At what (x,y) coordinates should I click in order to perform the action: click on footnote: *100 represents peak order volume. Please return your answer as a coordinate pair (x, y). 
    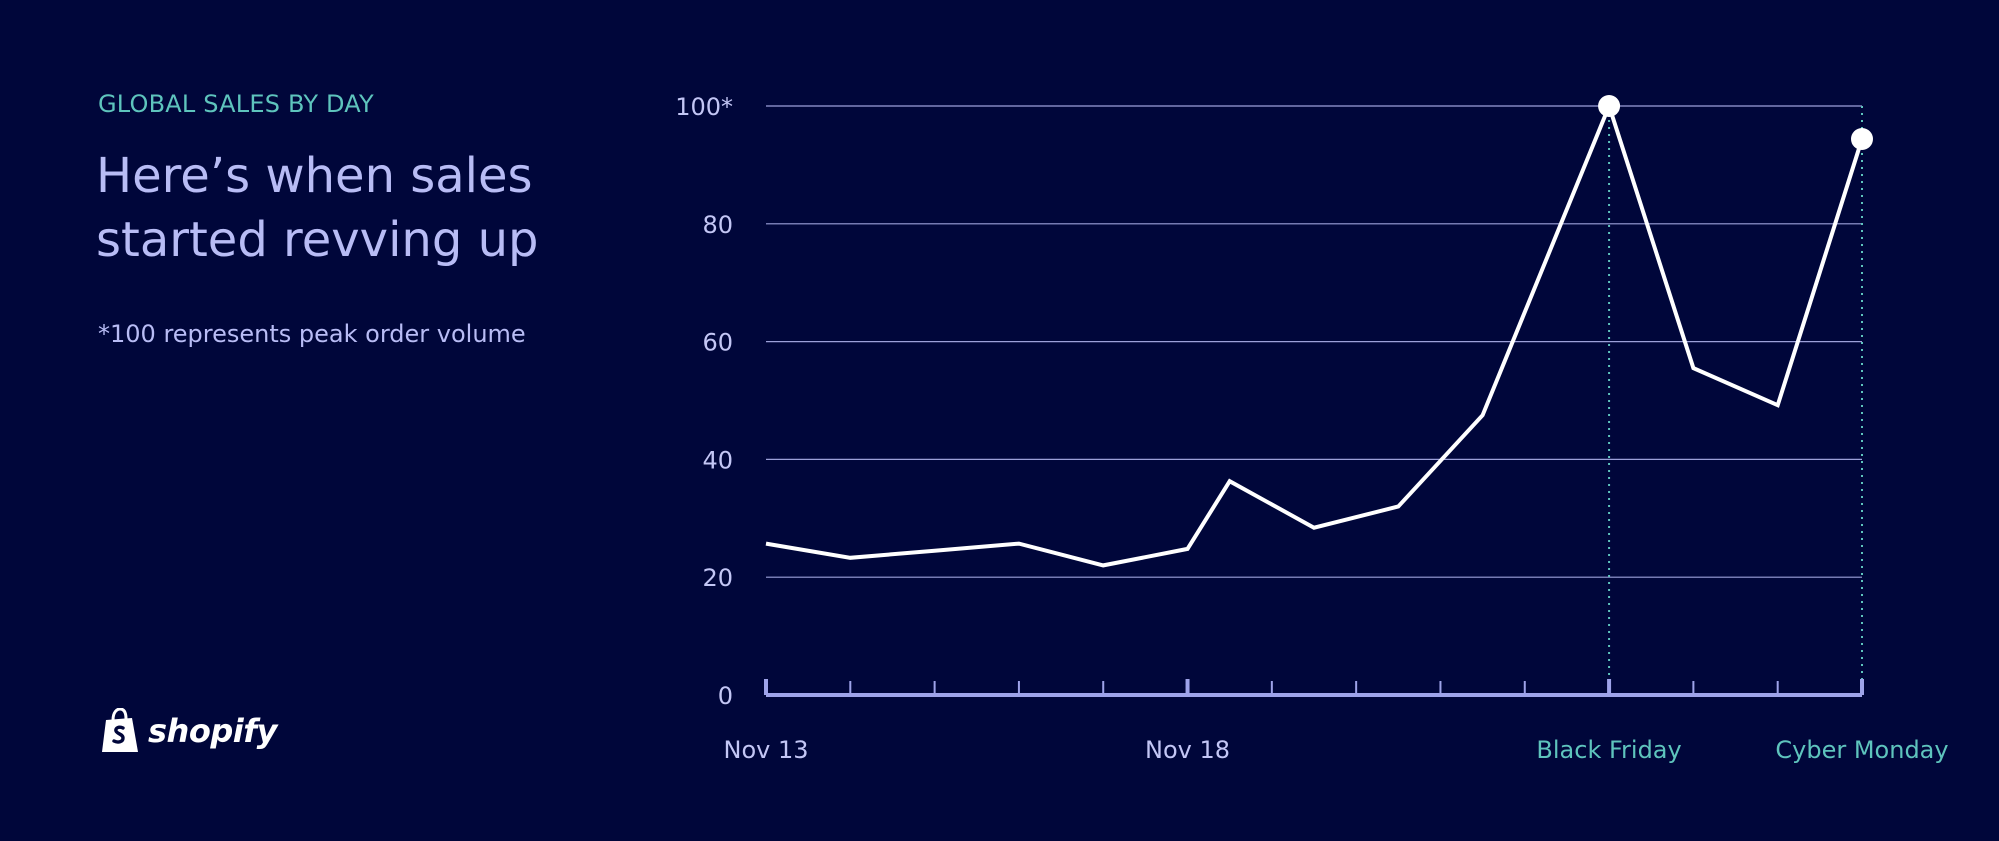
    Looking at the image, I should click on (312, 334).